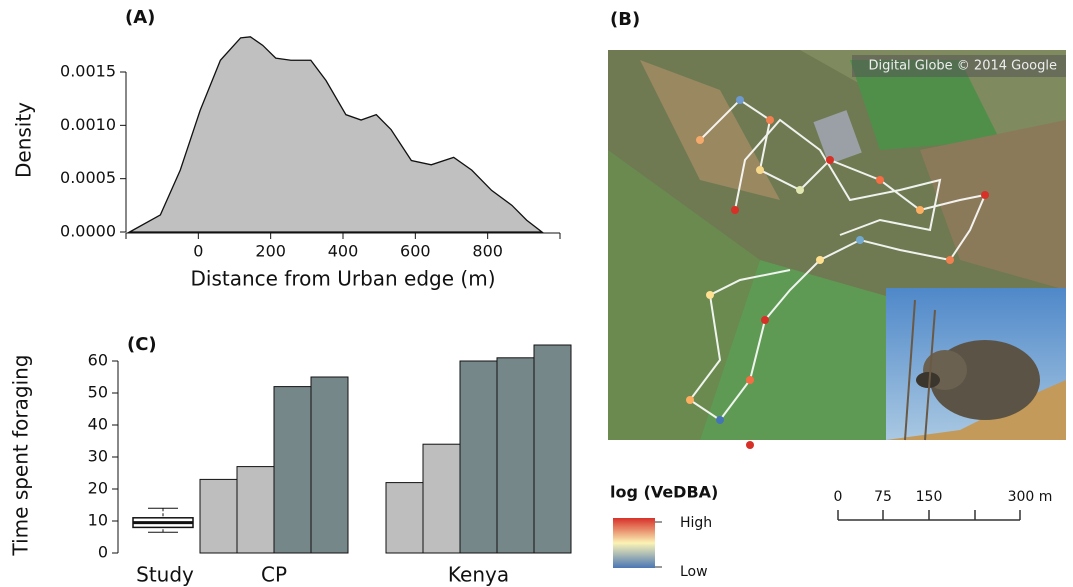  I want to click on panel-label: (C), so click(142, 344).